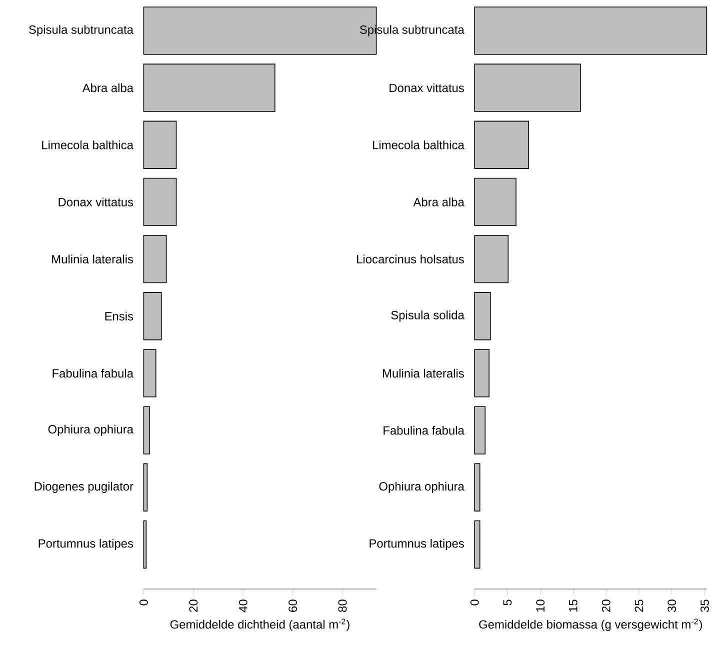 This screenshot has width=712, height=646. What do you see at coordinates (81, 30) in the screenshot?
I see `y-tick-label: Spisula subtruncata` at bounding box center [81, 30].